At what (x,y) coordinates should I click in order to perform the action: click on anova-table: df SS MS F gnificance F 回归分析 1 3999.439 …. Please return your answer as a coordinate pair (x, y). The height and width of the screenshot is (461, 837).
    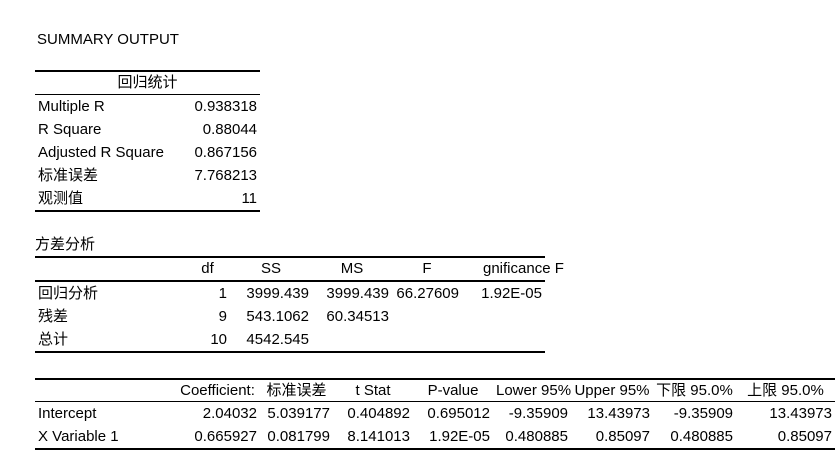
    Looking at the image, I should click on (299, 304).